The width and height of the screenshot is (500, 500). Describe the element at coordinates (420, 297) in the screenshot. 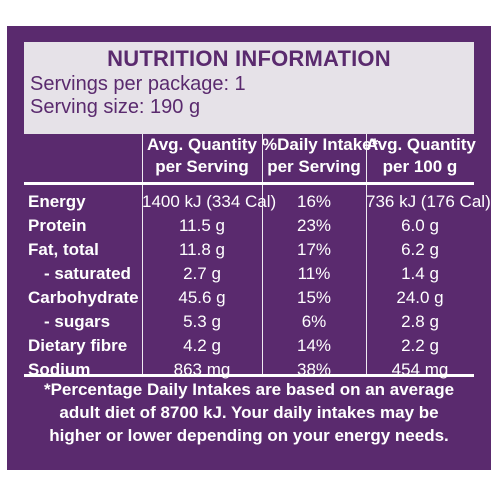

I see `row-per-100g: 24.0 g` at that location.